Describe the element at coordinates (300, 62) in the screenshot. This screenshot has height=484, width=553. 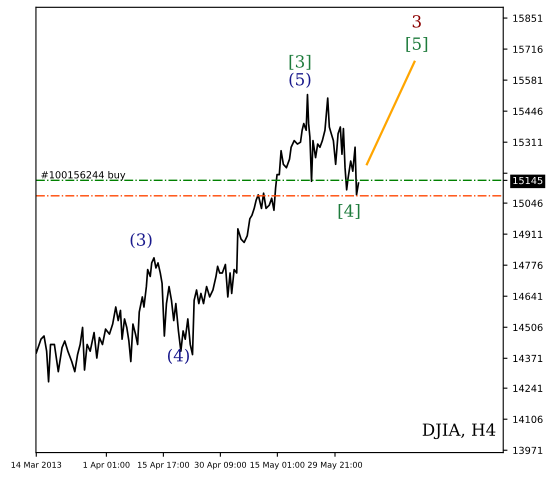
I see `annotation: [3]` at that location.